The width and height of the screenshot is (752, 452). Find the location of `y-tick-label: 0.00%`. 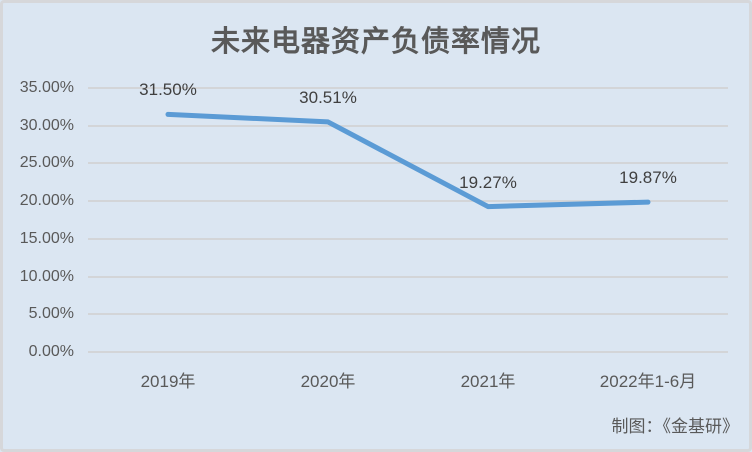

y-tick-label: 0.00% is located at coordinates (51, 351).